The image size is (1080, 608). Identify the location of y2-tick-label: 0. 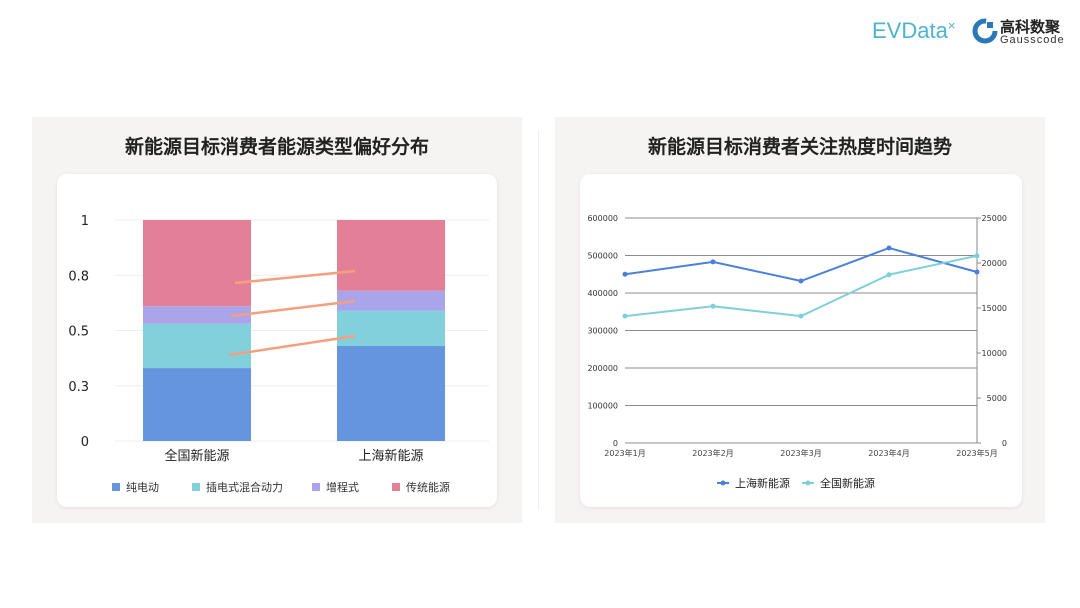
(1004, 443).